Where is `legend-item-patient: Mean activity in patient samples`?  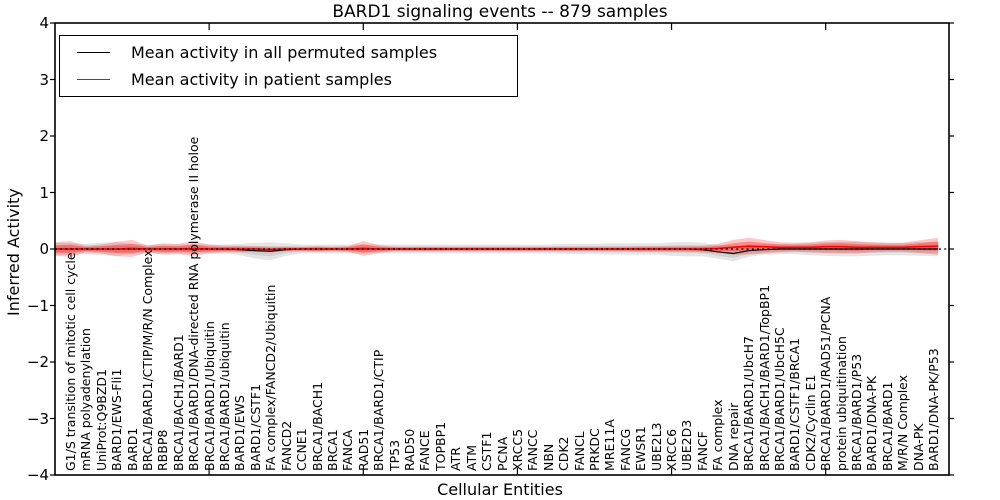
legend-item-patient: Mean activity in patient samples is located at coordinates (288, 79).